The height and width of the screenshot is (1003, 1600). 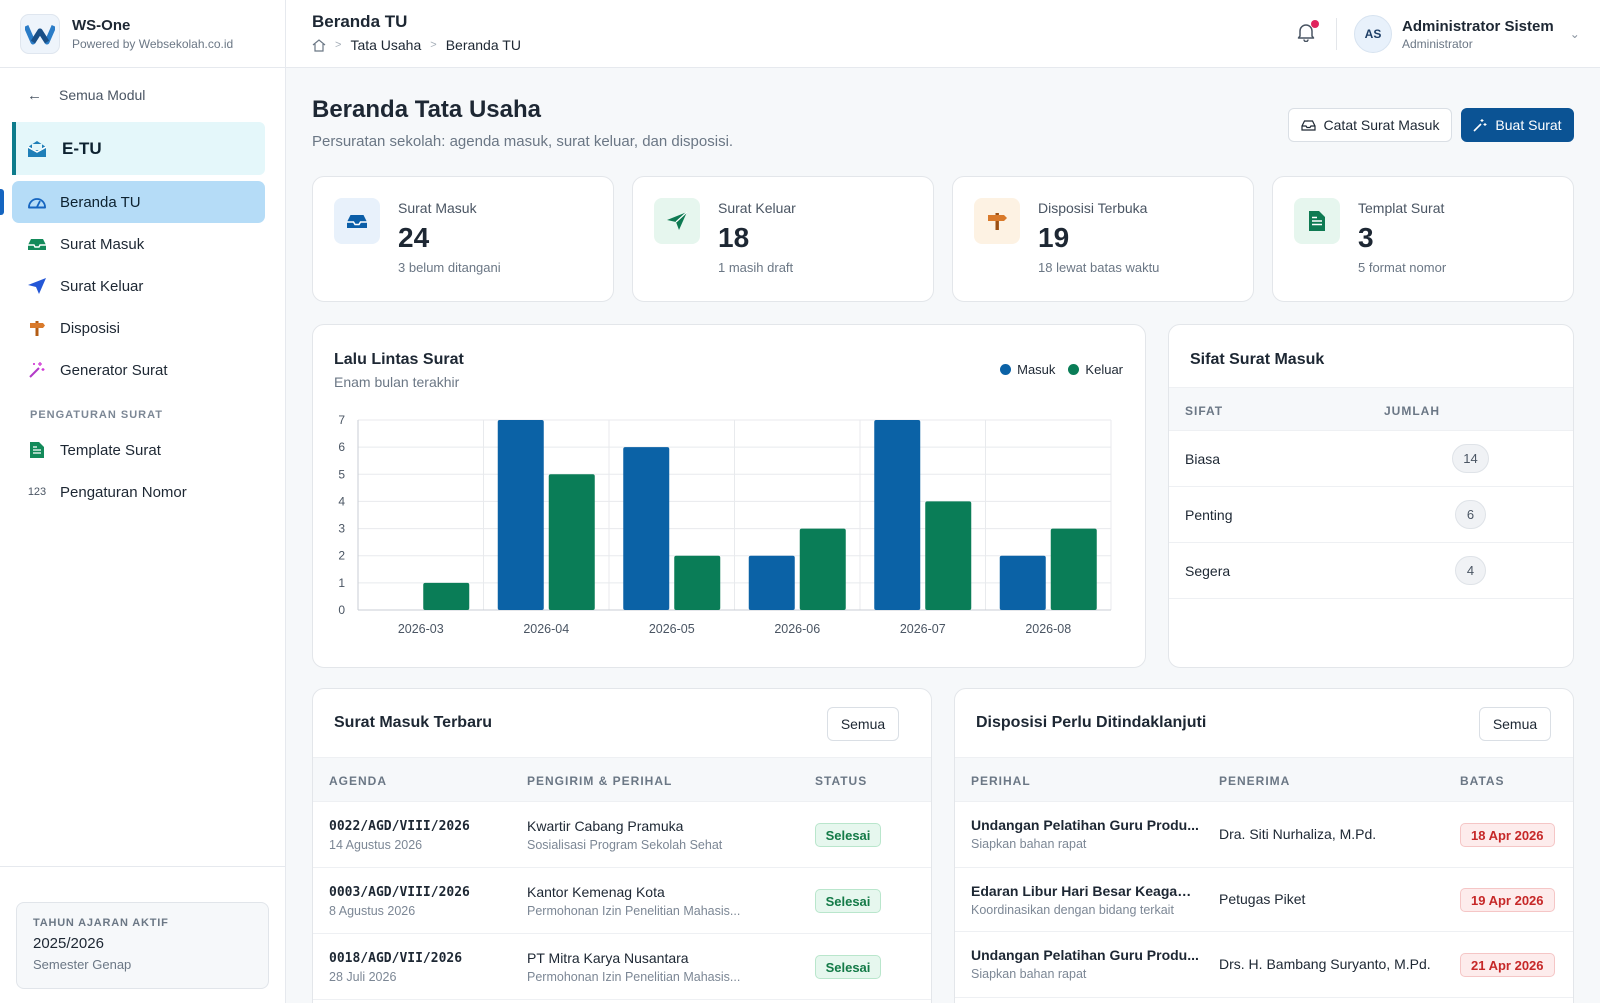 I want to click on x-tick-label: 2026-07, so click(x=923, y=629).